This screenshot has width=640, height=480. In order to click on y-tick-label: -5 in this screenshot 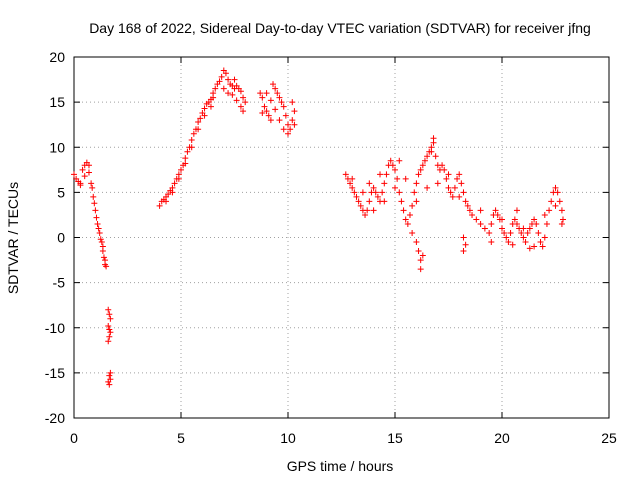, I will do `click(59, 283)`.